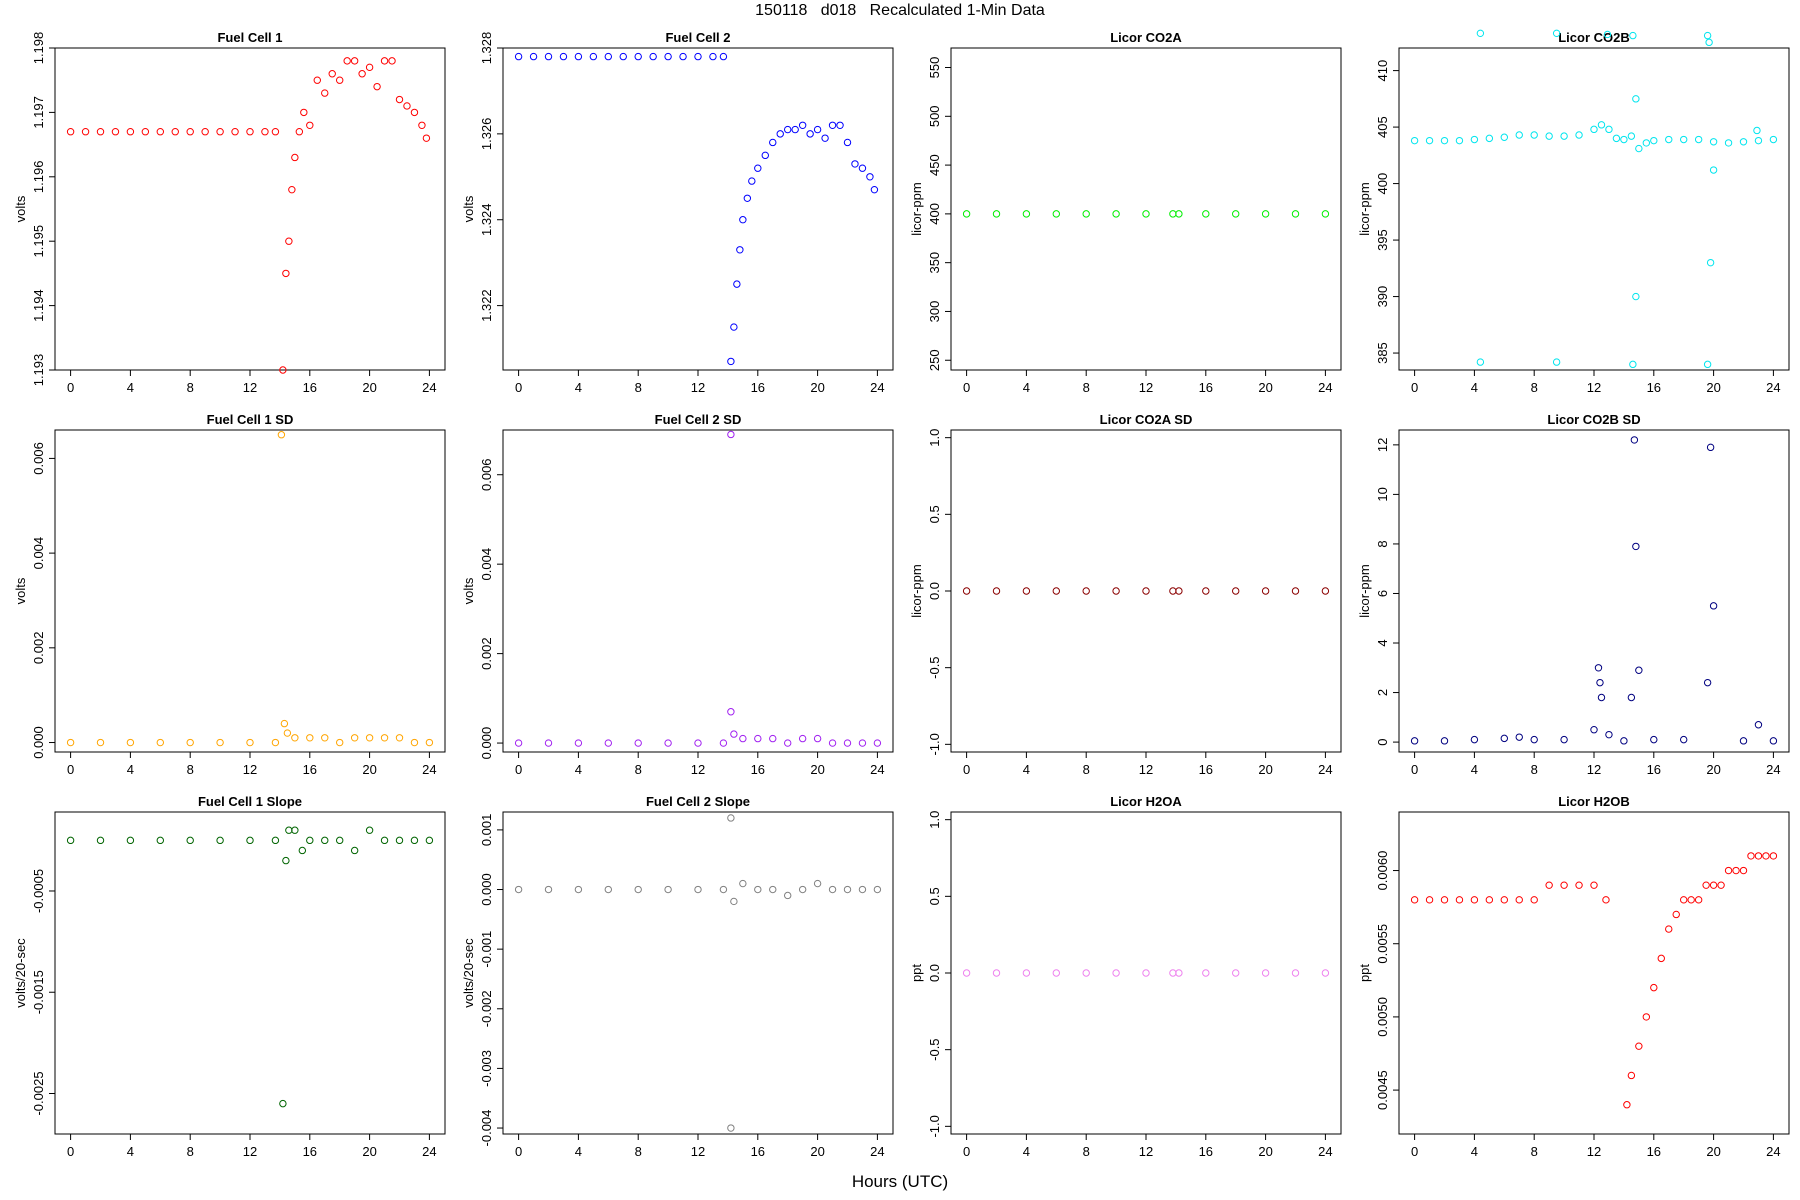 Image resolution: width=1800 pixels, height=1200 pixels. Describe the element at coordinates (486, 134) in the screenshot. I see `y-tick-label: 1.326` at that location.